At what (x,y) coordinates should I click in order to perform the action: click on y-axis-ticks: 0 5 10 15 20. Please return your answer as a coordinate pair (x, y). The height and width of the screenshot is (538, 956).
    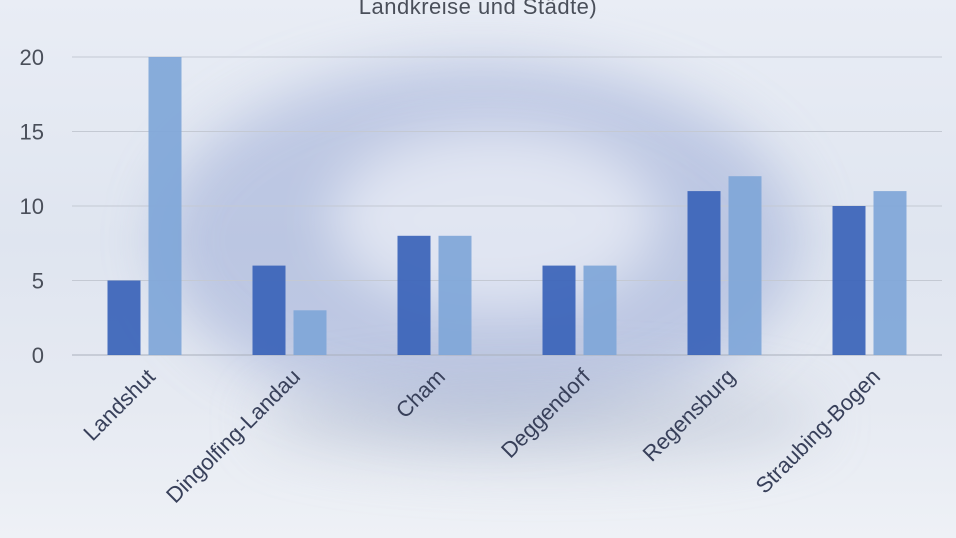
    Looking at the image, I should click on (32, 206).